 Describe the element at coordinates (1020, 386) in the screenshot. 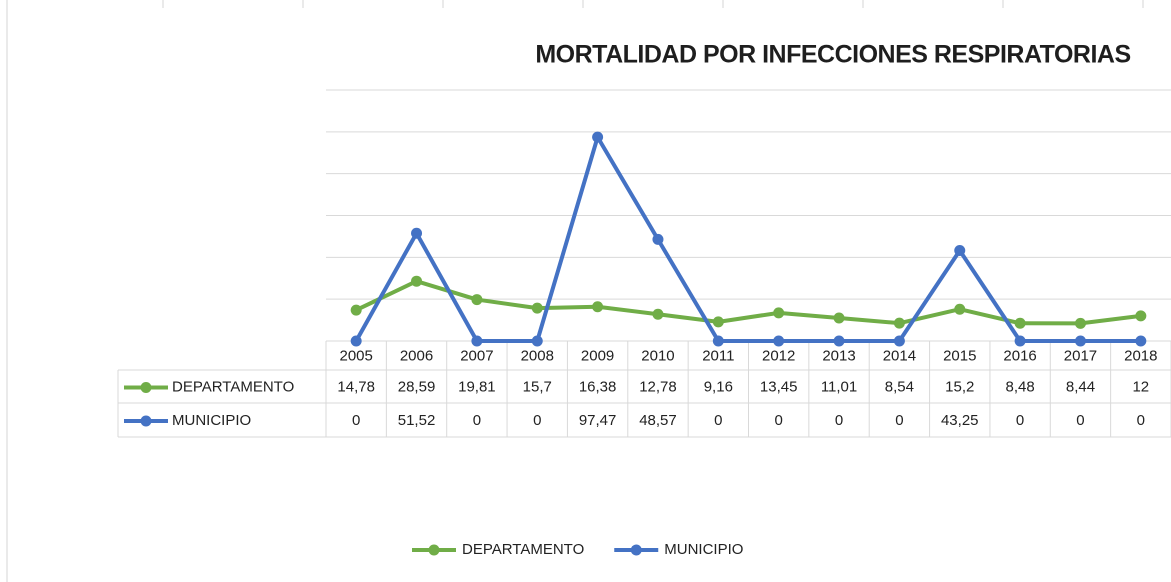

I see `value-label: 8,48` at that location.